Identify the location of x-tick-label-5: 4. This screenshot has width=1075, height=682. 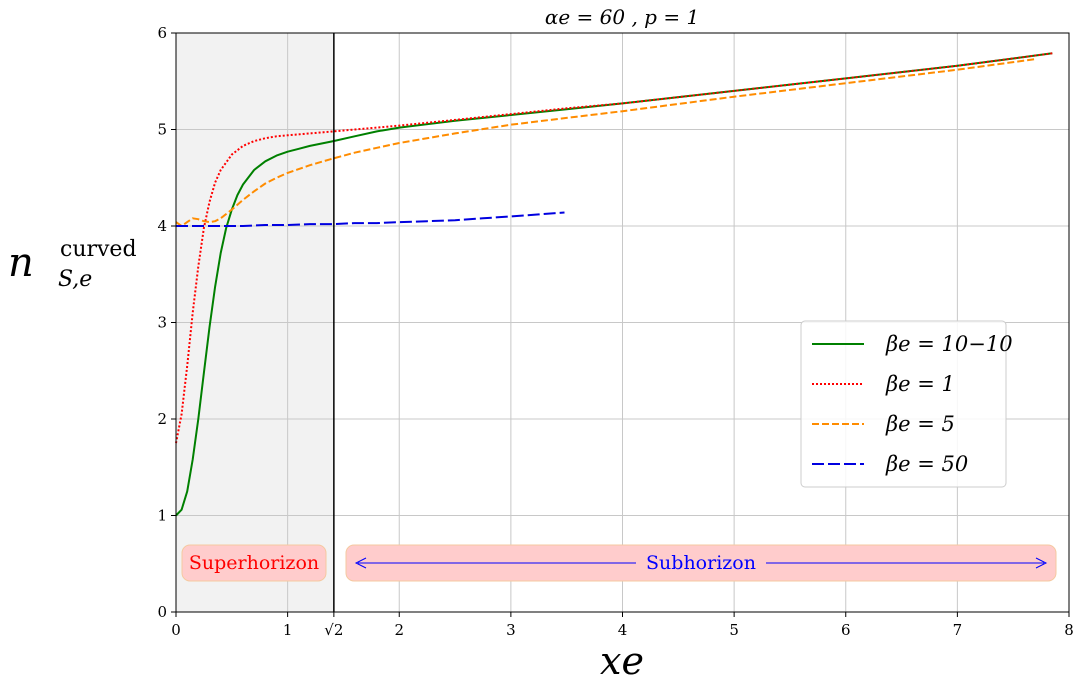
(623, 630).